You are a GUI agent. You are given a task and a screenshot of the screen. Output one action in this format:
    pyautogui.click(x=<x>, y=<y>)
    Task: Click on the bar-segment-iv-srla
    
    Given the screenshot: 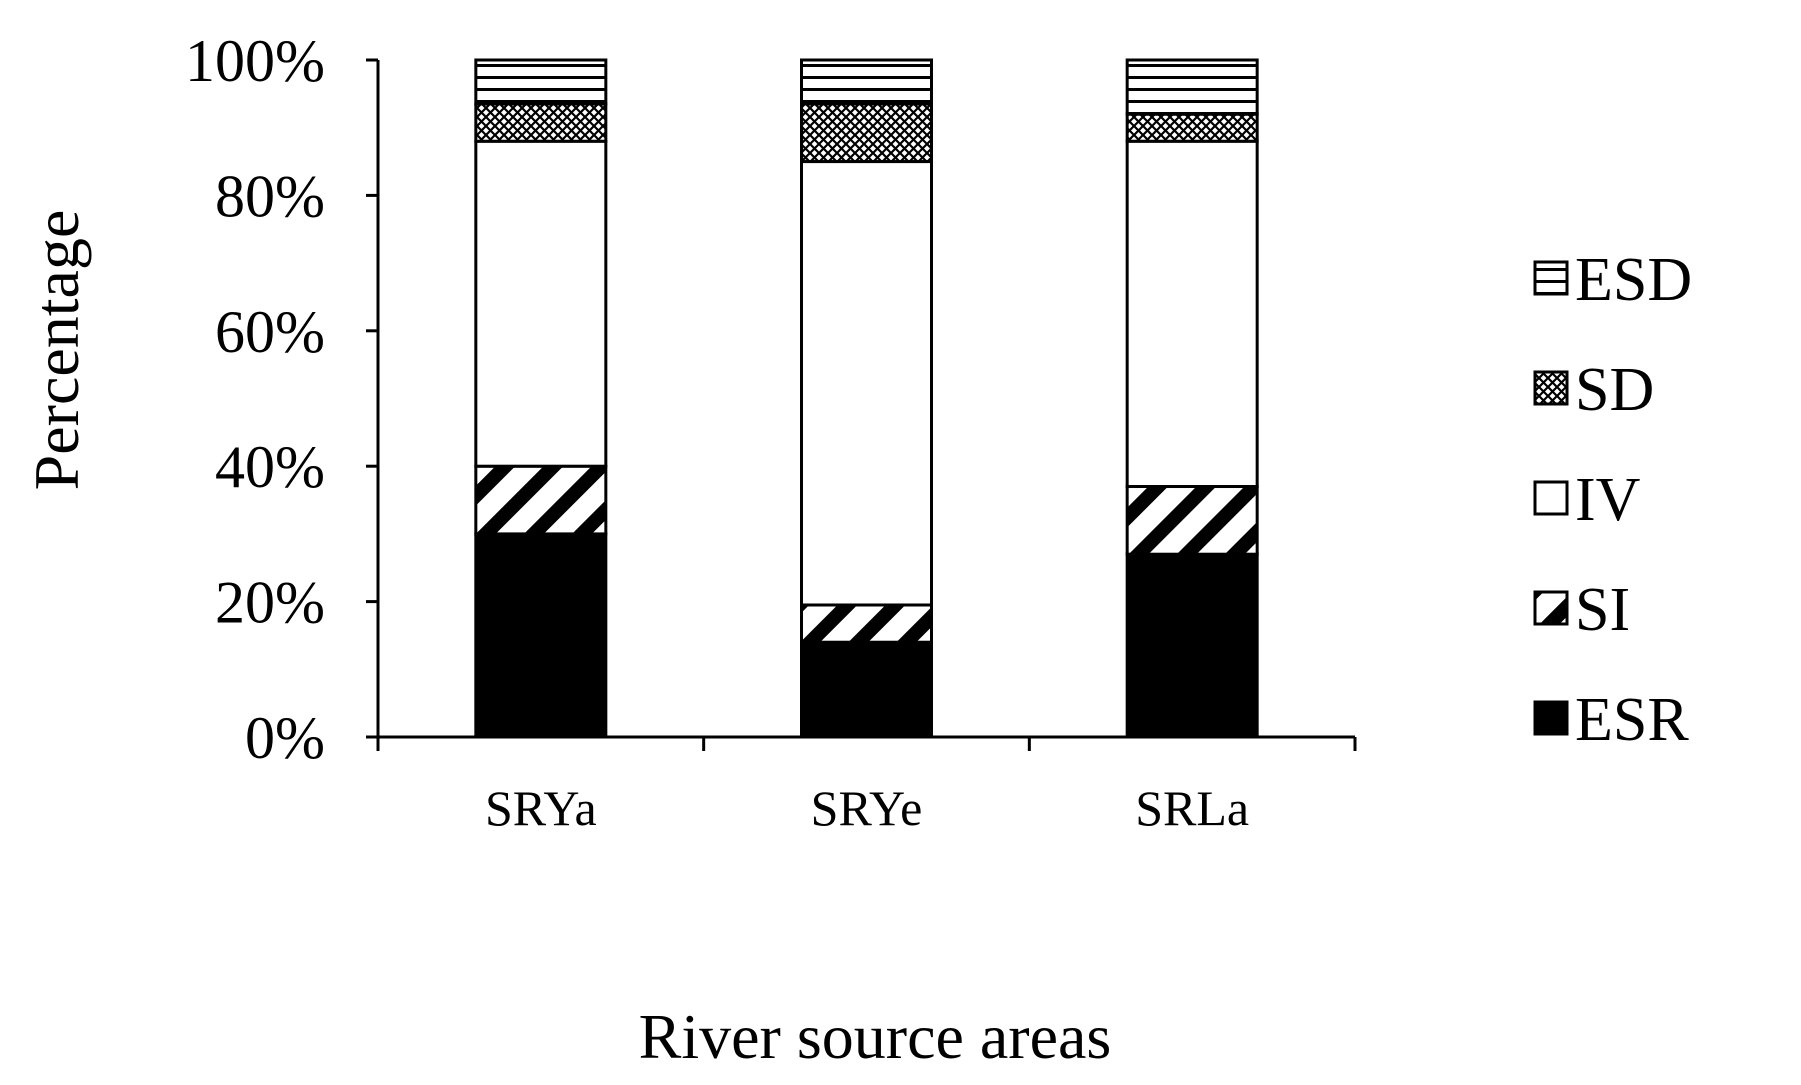 What is the action you would take?
    pyautogui.click(x=1192, y=314)
    